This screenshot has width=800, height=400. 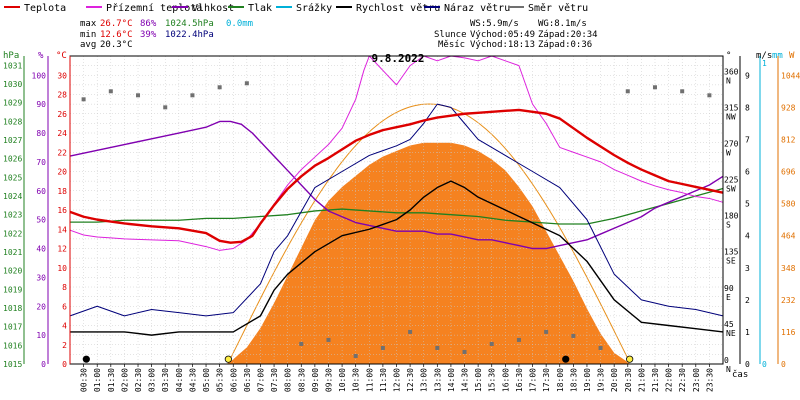 What do you see at coordinates (206, 380) in the screenshot?
I see `time-tick-label: 05:00` at bounding box center [206, 380].